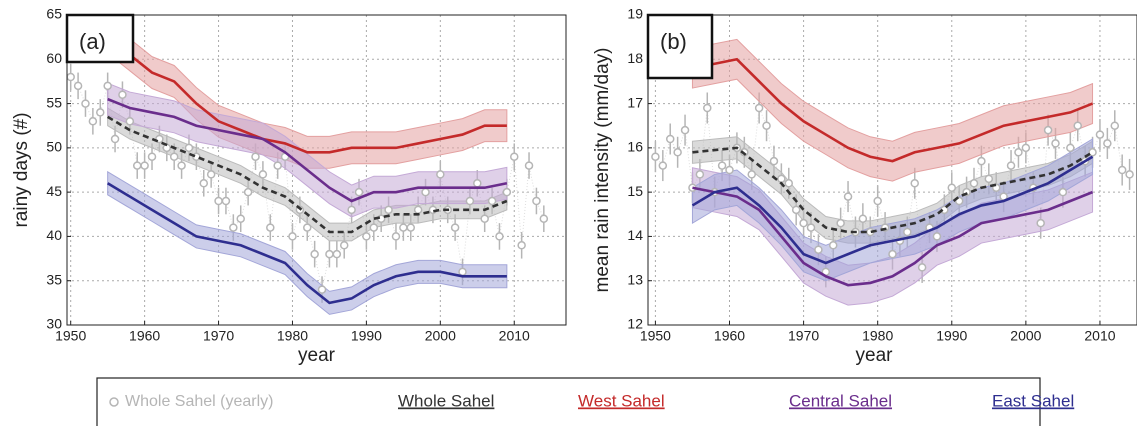  I want to click on panel-label: (b), so click(673, 41).